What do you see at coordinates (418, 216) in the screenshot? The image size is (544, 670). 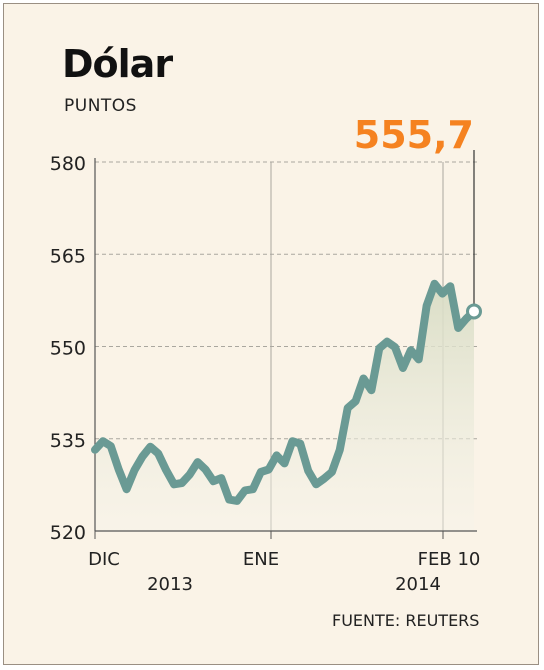 I see `last-value-marker: 555,7` at bounding box center [418, 216].